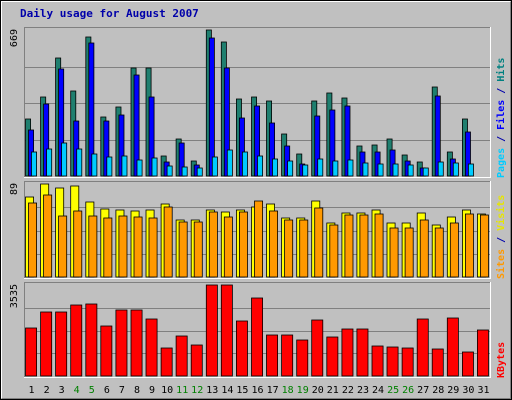  What do you see at coordinates (31, 390) in the screenshot?
I see `x-tick-label: 1` at bounding box center [31, 390].